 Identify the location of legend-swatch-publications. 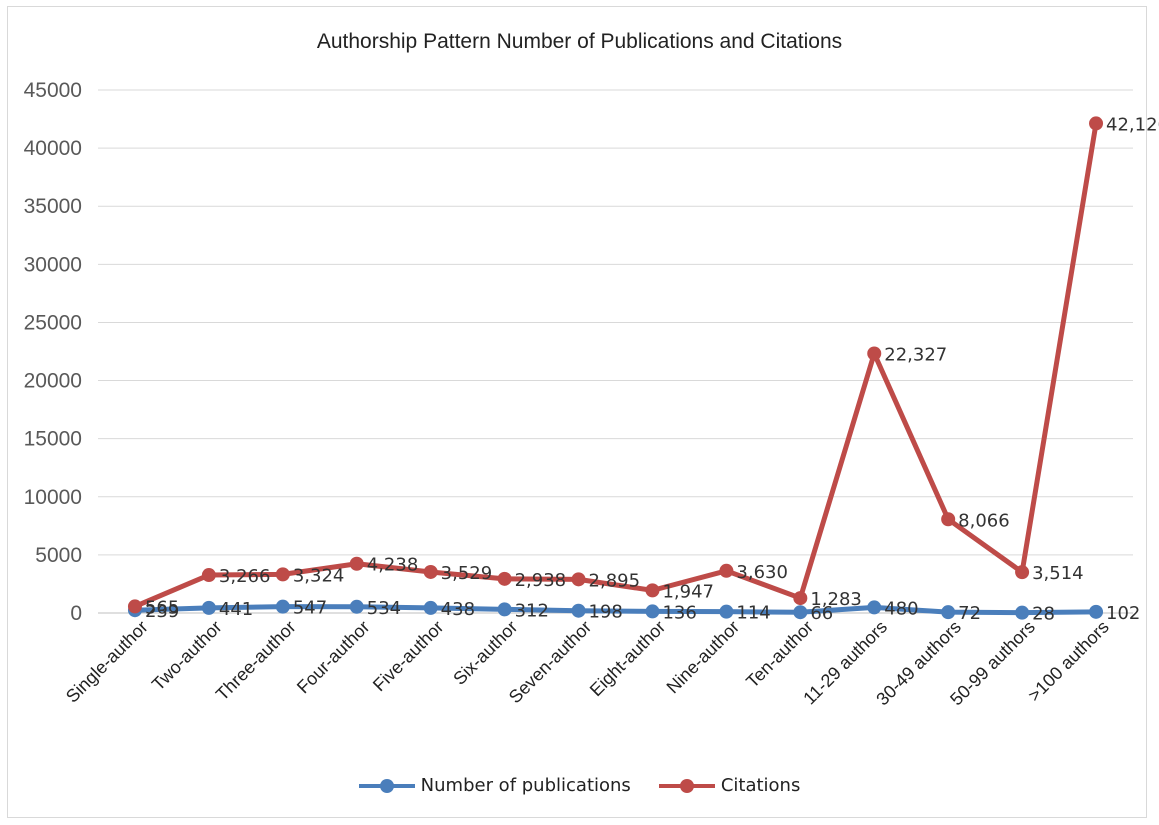
(386, 785).